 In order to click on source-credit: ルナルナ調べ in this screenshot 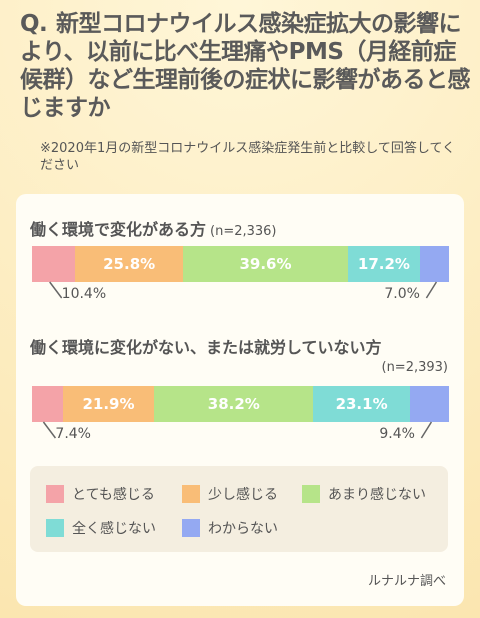, I will do `click(406, 581)`.